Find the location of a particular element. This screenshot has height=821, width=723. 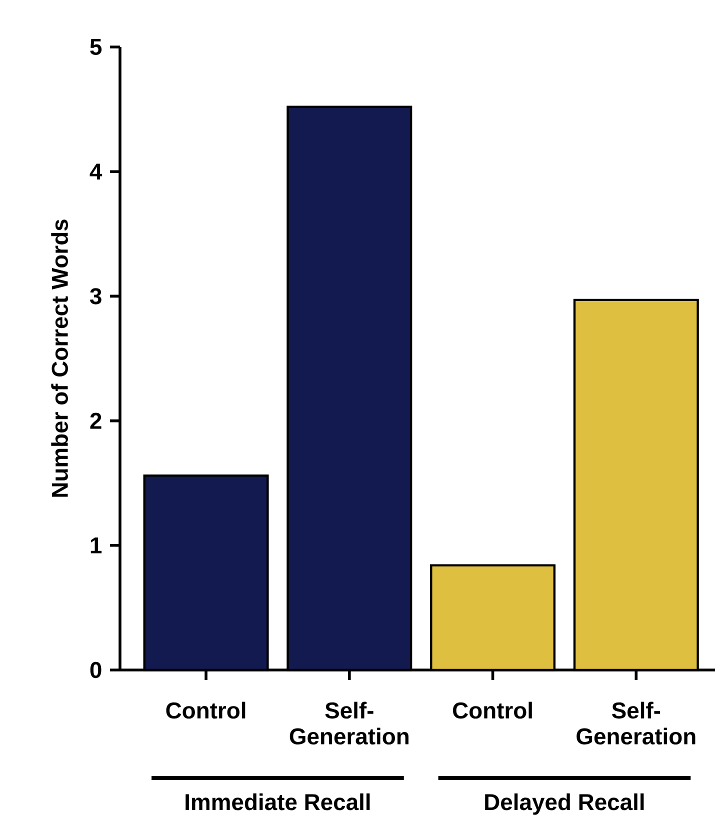

y-tick-label: 0 is located at coordinates (96, 670).